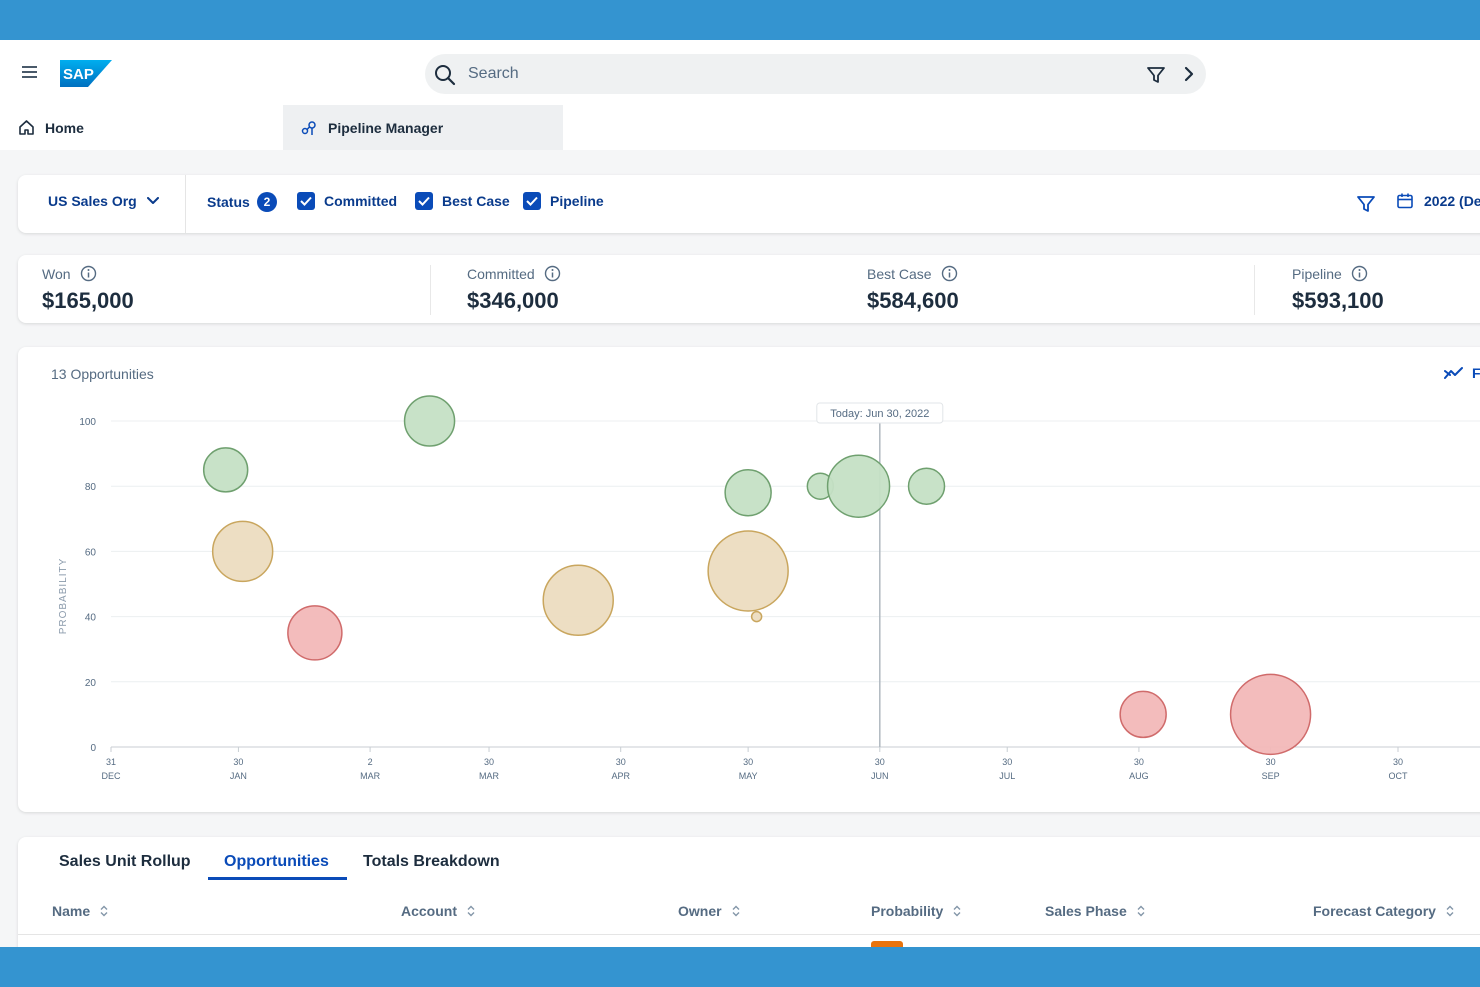 The height and width of the screenshot is (987, 1480). I want to click on tab-opportunities: Opportunities, so click(276, 861).